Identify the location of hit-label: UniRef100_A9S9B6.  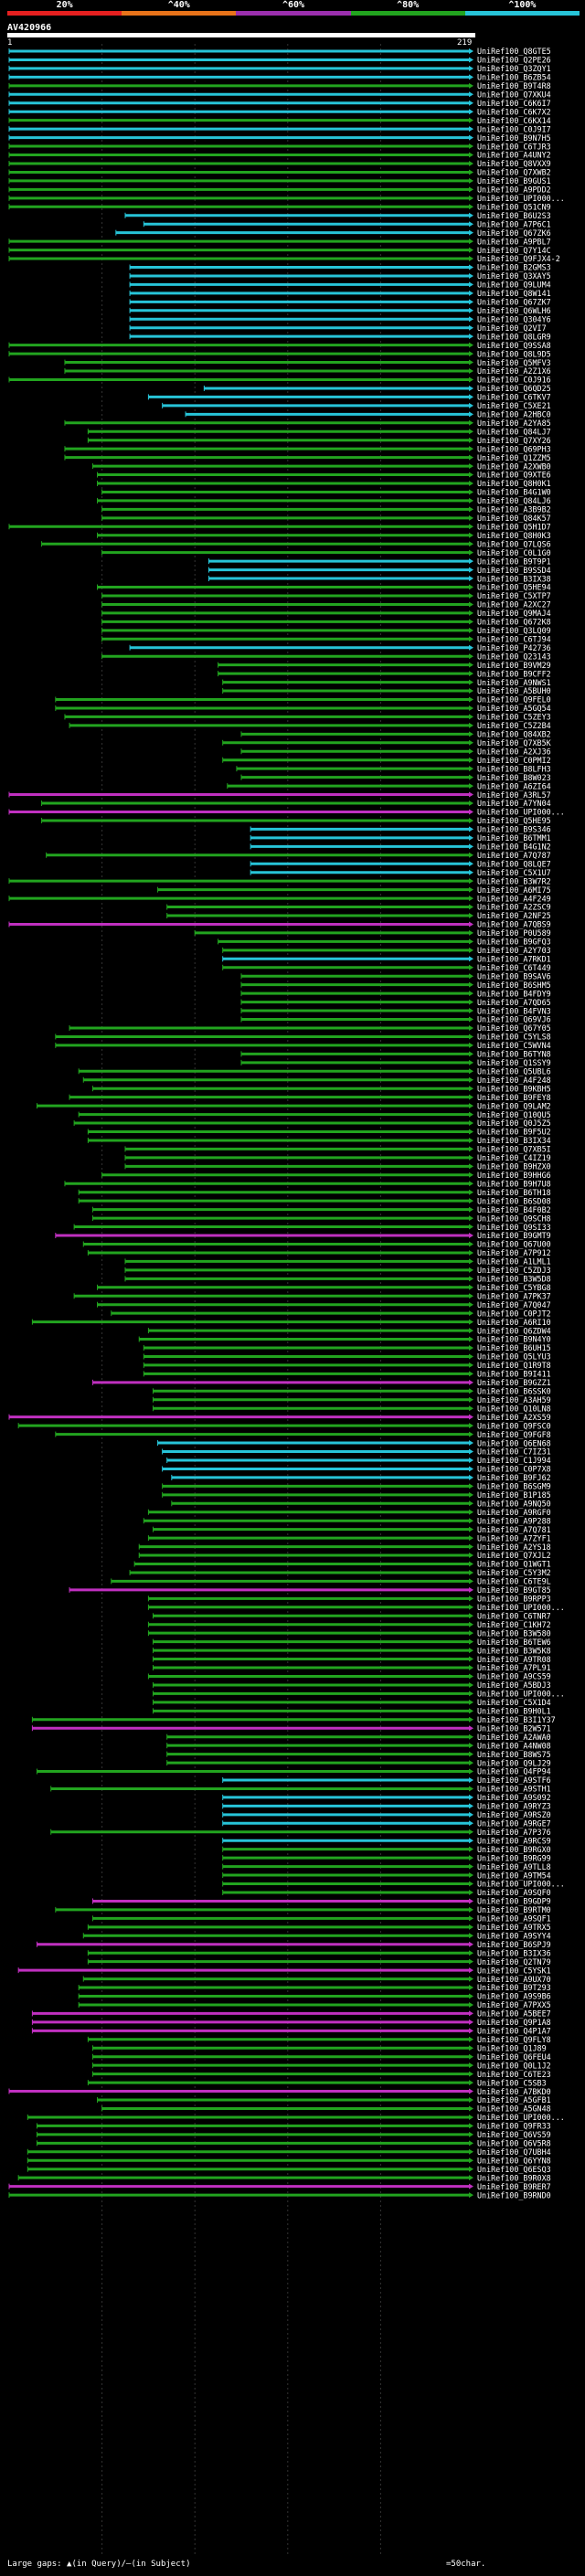
(514, 1996).